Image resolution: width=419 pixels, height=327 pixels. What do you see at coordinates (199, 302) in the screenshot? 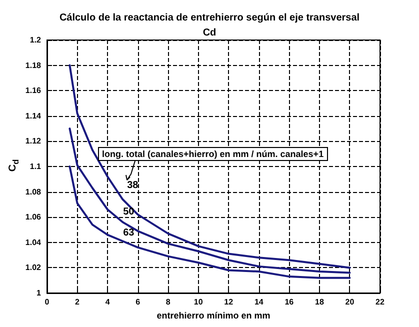
I see `x-tick-label: 10` at bounding box center [199, 302].